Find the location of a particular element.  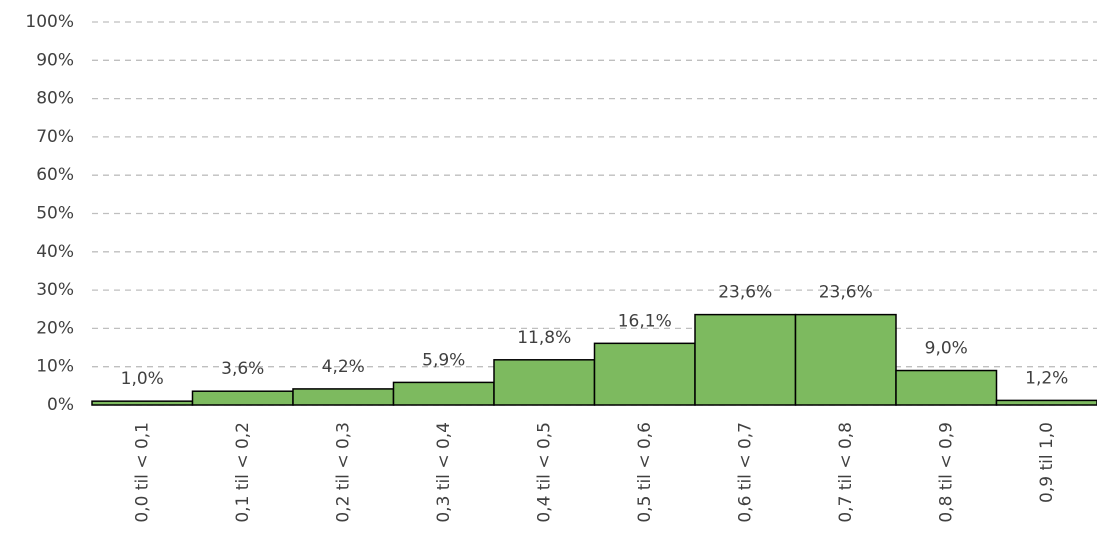

value-label: 1,0% is located at coordinates (142, 379).